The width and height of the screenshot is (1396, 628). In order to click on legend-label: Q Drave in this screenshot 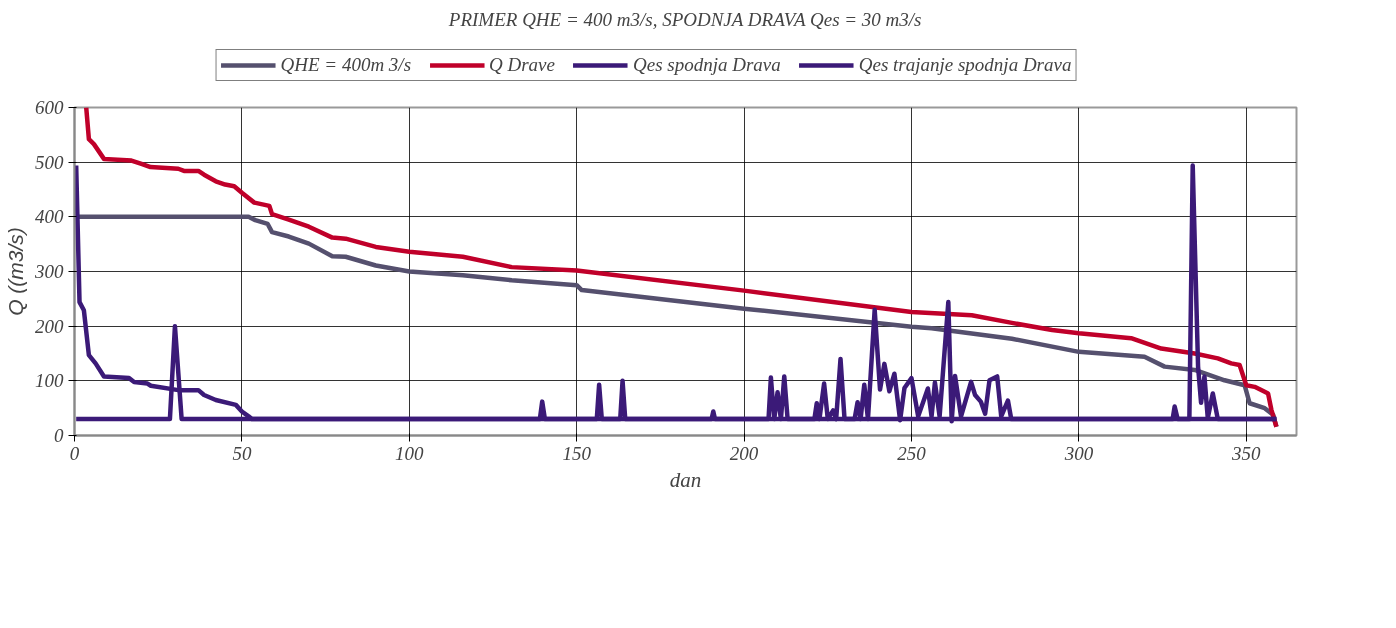, I will do `click(522, 65)`.